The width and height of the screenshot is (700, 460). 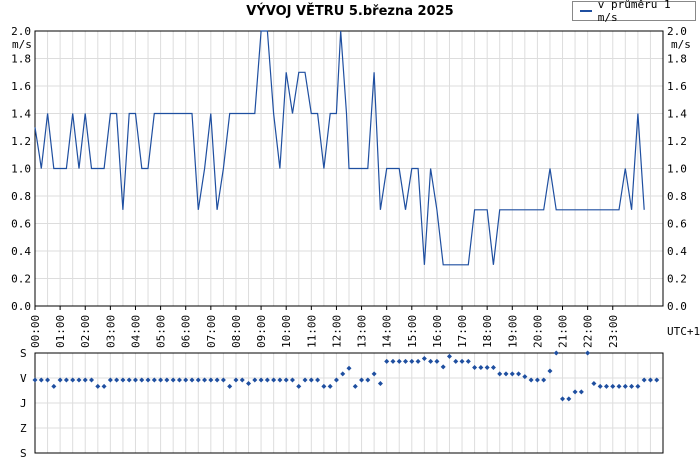 What do you see at coordinates (677, 196) in the screenshot?
I see `y-tick-label-right: 0.8` at bounding box center [677, 196].